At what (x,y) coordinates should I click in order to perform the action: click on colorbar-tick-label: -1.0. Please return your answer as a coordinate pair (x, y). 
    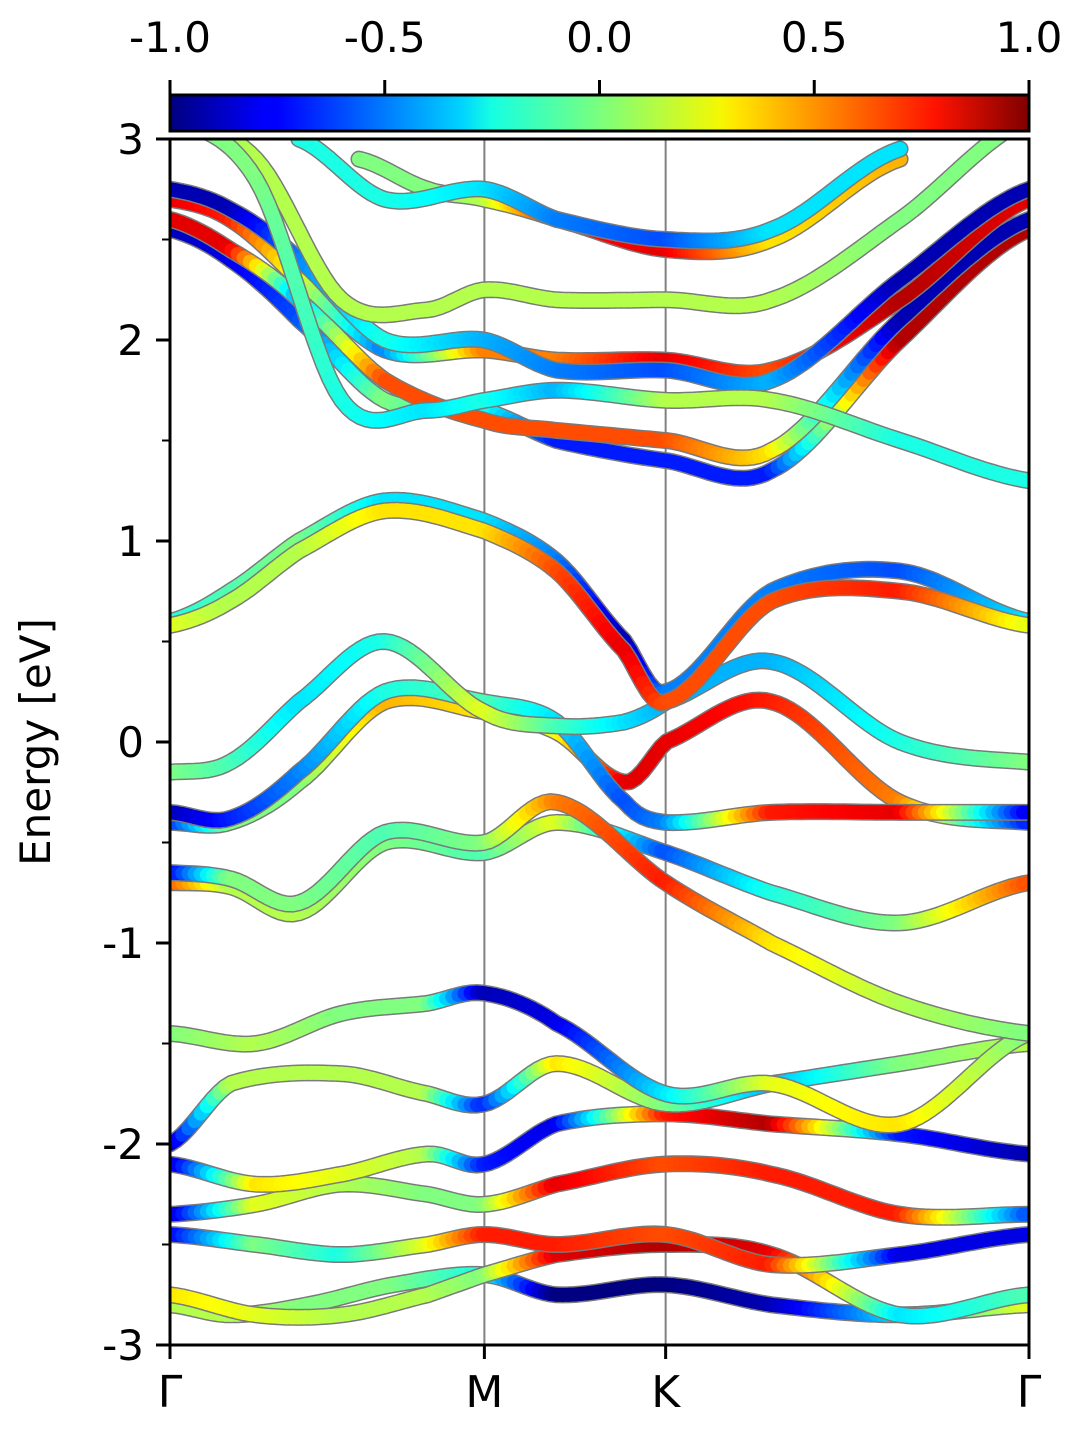
    Looking at the image, I should click on (170, 37).